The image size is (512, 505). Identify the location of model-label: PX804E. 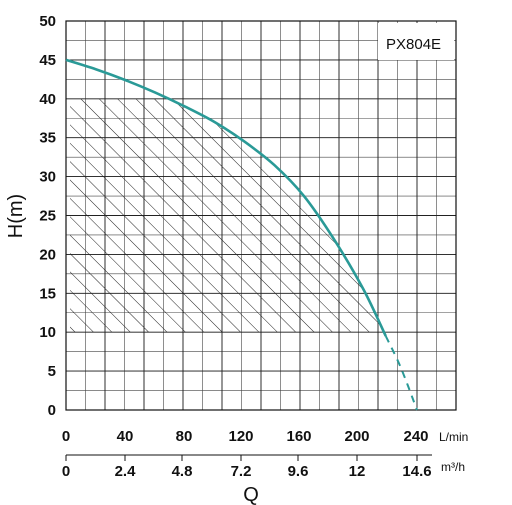
(413, 44).